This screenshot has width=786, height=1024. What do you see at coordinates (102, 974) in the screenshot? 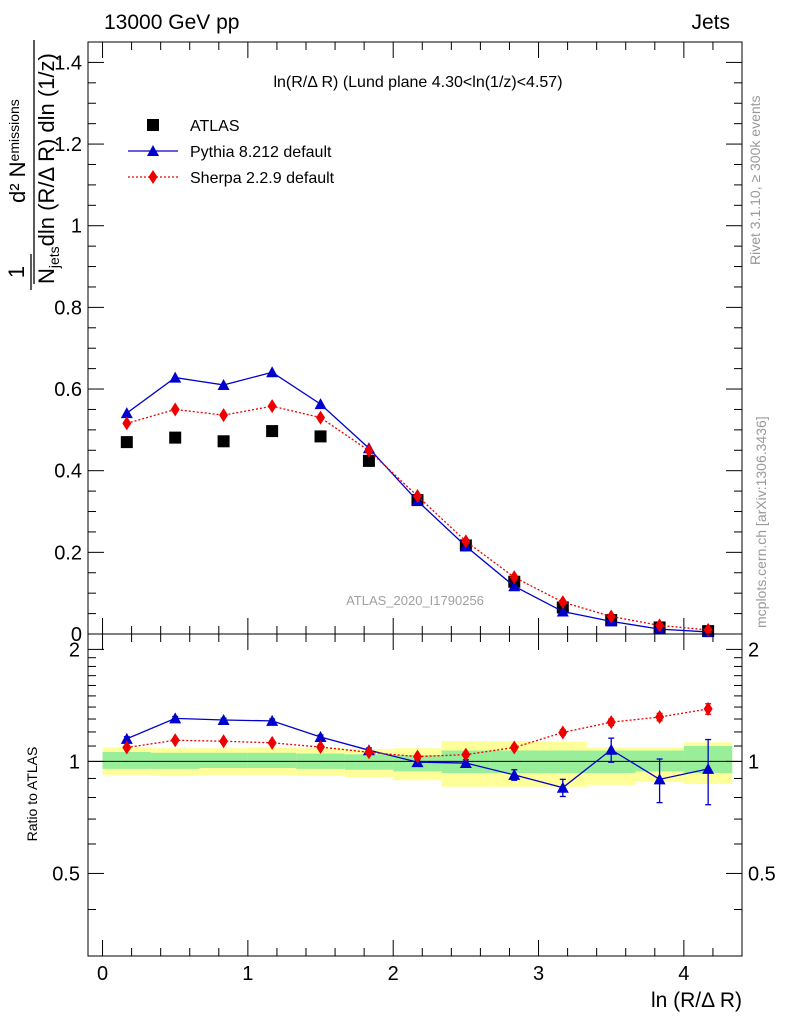
I see `x-tick-label: 0` at bounding box center [102, 974].